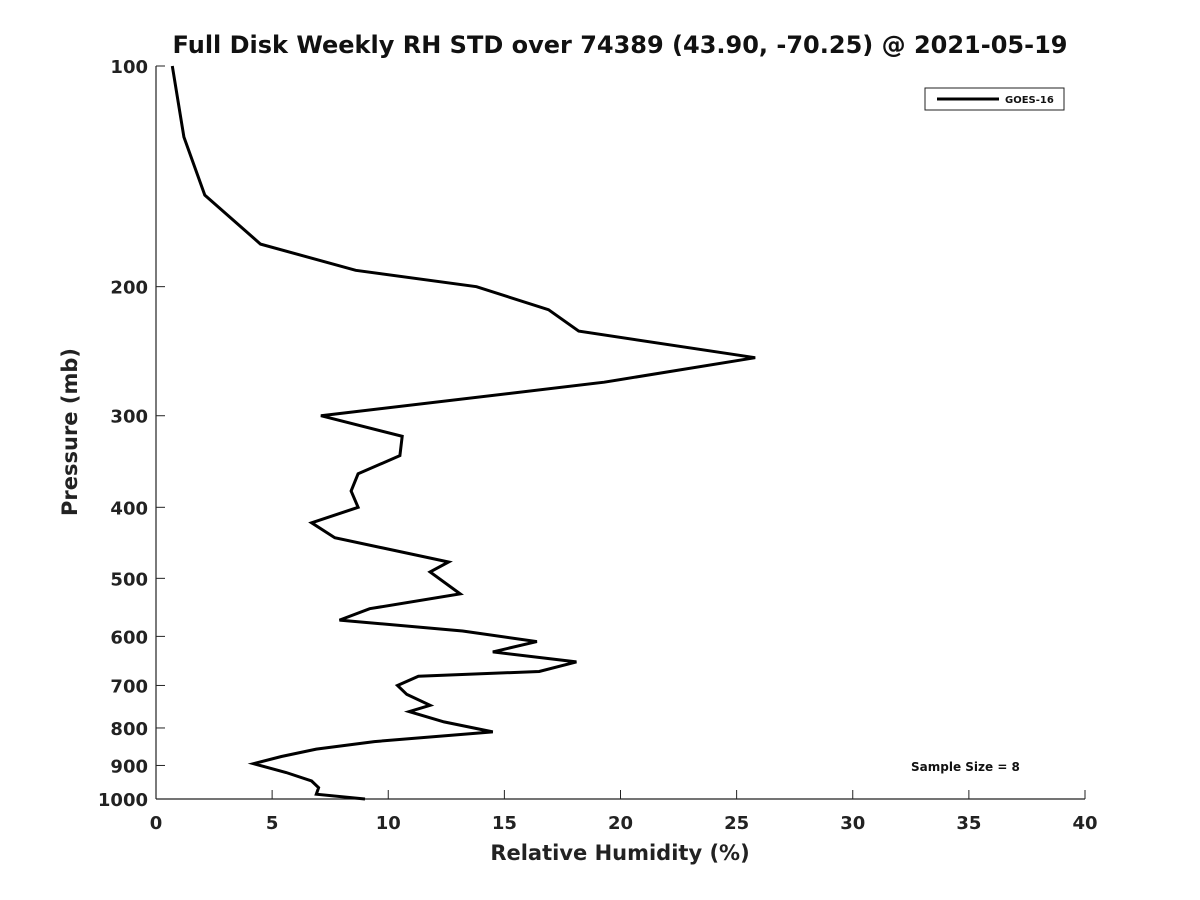 The width and height of the screenshot is (1200, 900). I want to click on legend-label-goes-16: GOES-16, so click(1029, 100).